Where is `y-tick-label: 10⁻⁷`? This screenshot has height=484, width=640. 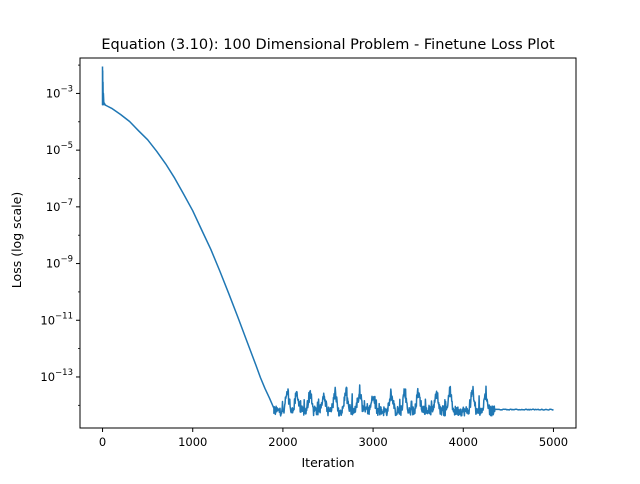
y-tick-label: 10⁻⁷ is located at coordinates (59, 206).